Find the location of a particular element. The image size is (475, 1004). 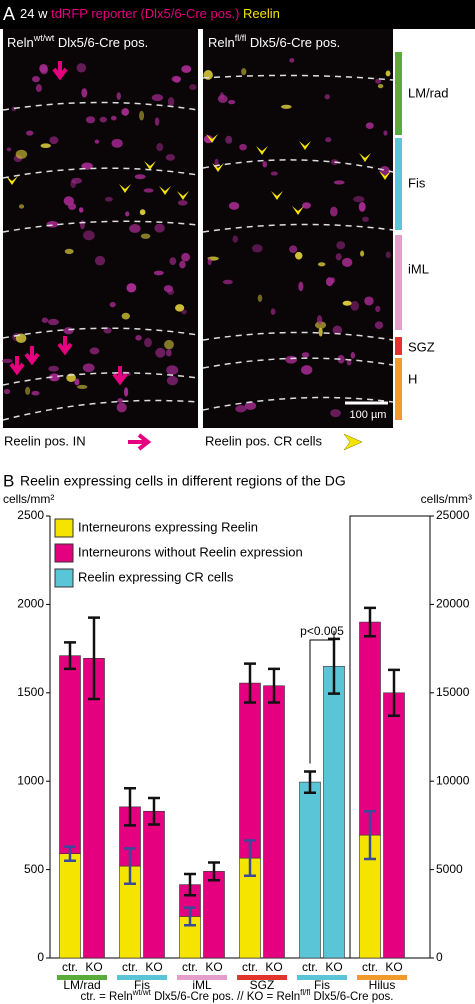

genotype: fl/fl is located at coordinates (241, 38).